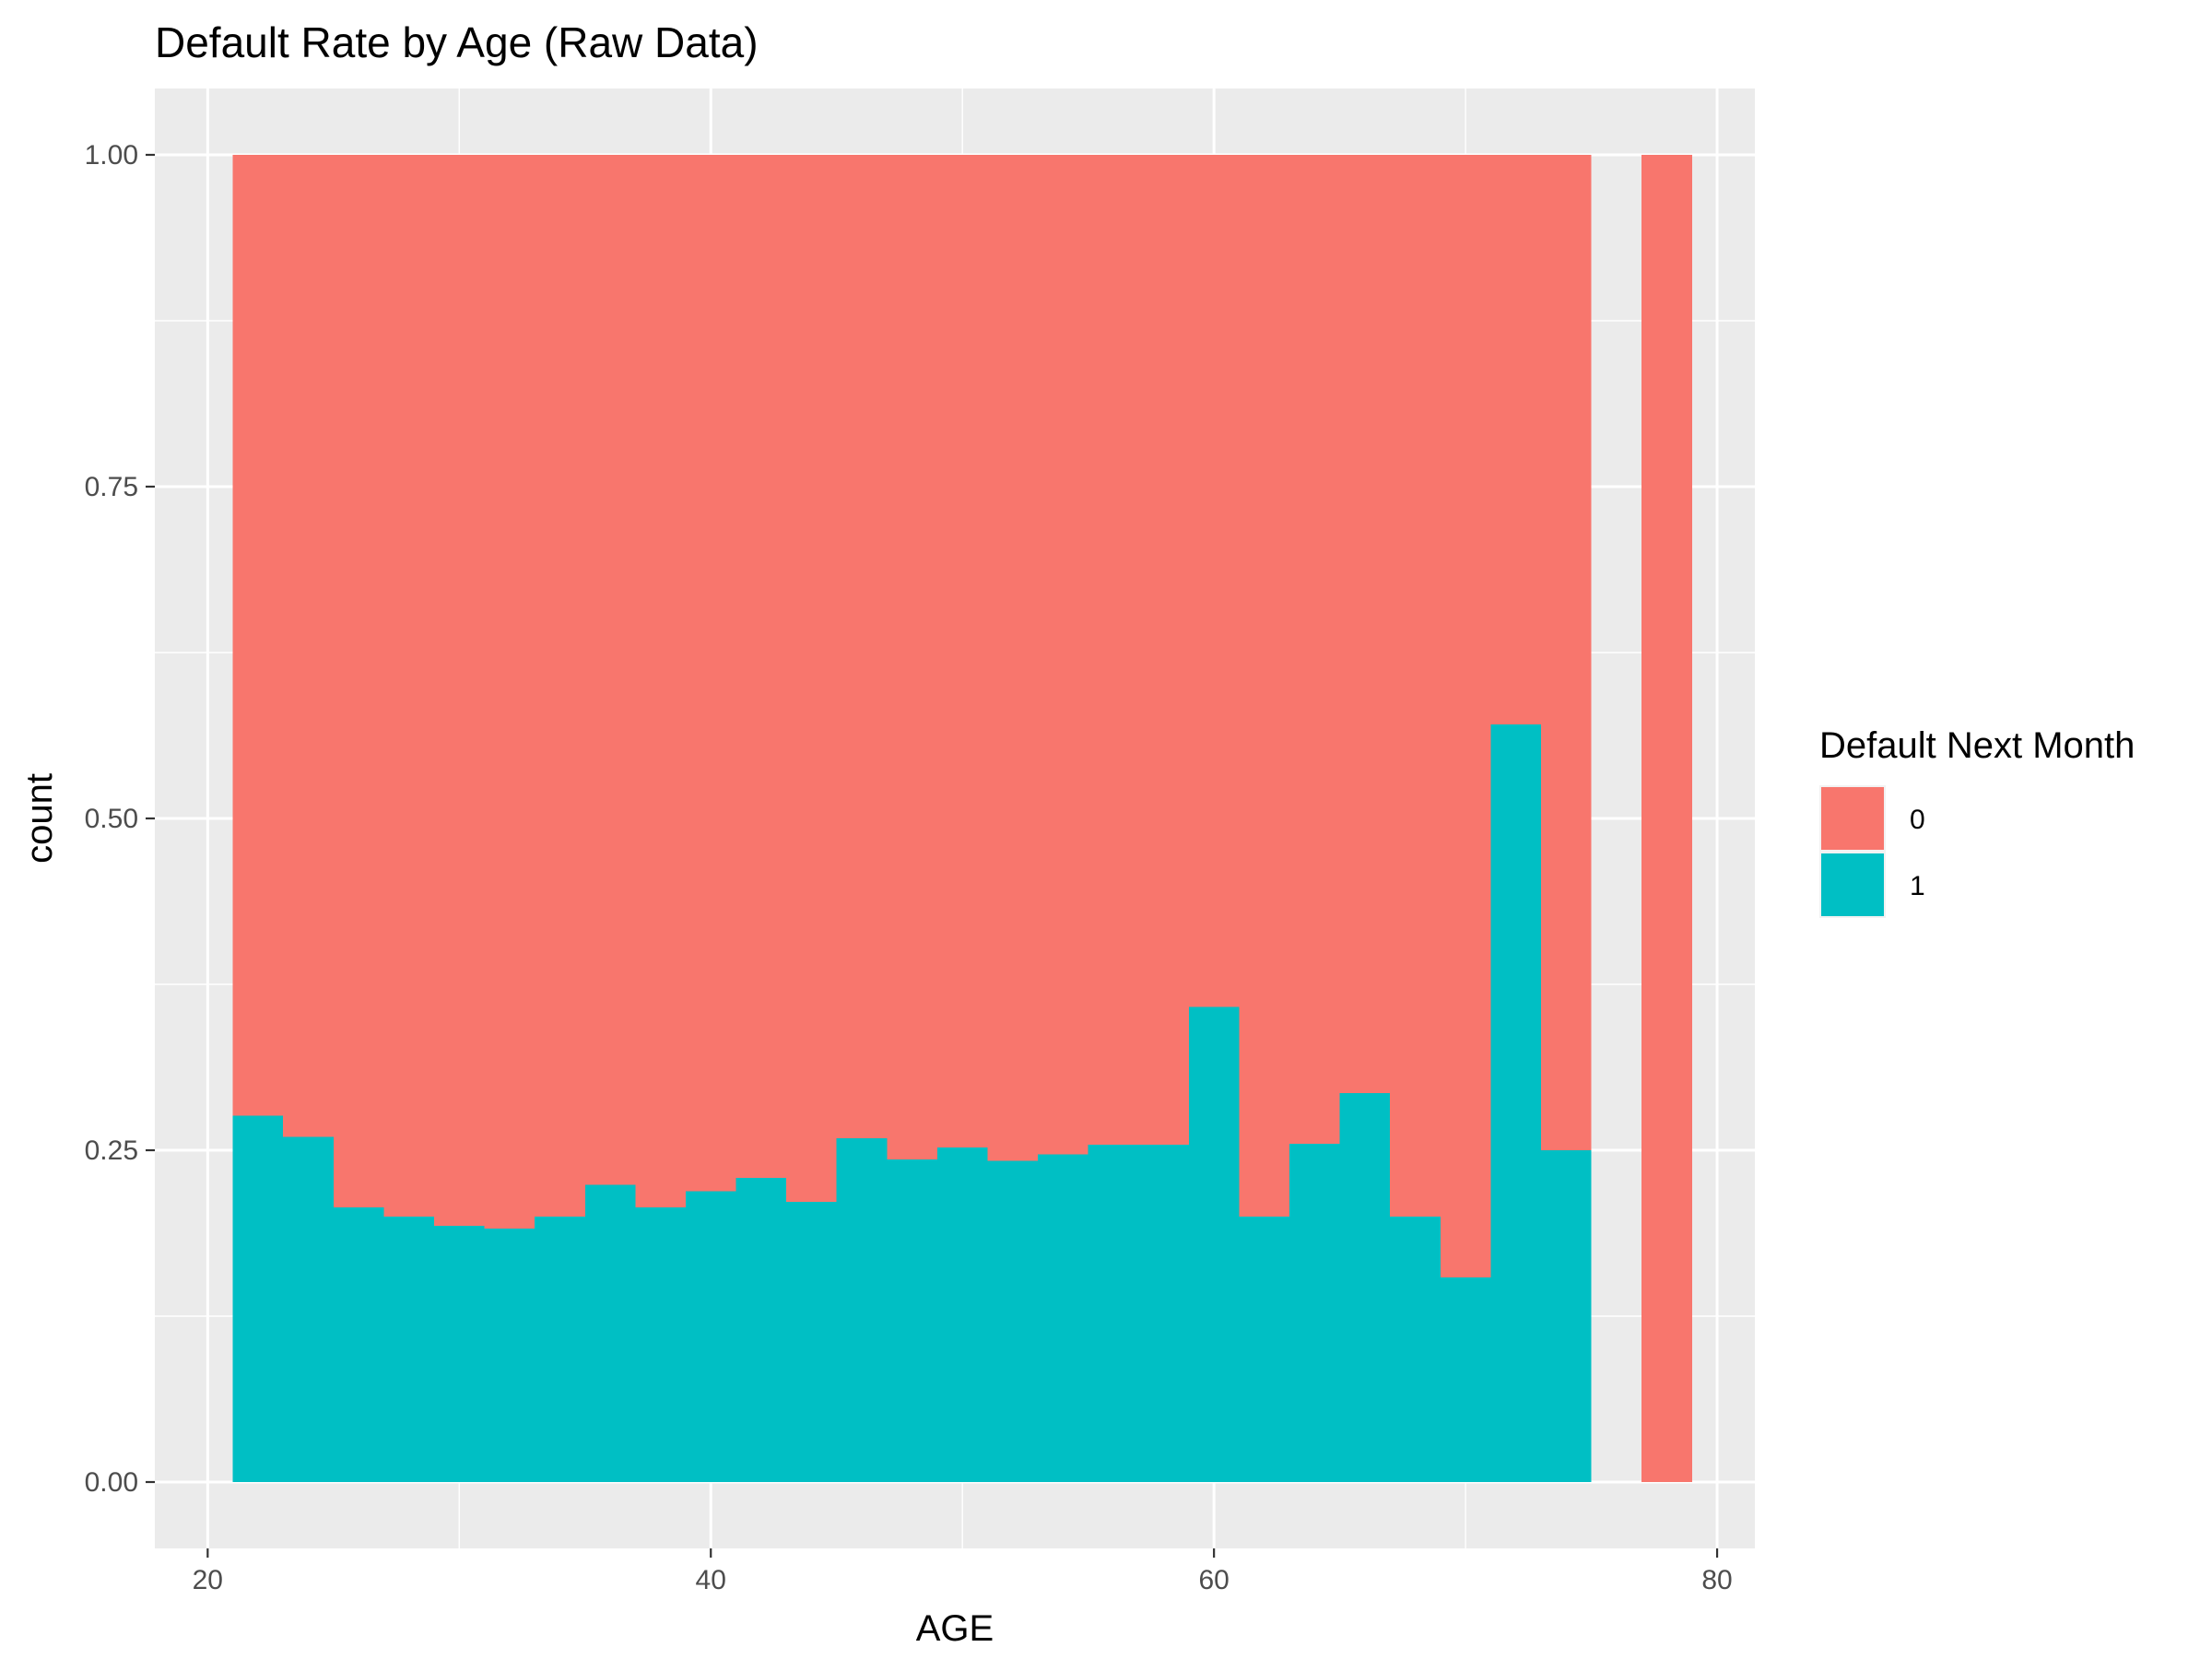 The image size is (2212, 1659). What do you see at coordinates (955, 1628) in the screenshot?
I see `x-axis-title: AGE` at bounding box center [955, 1628].